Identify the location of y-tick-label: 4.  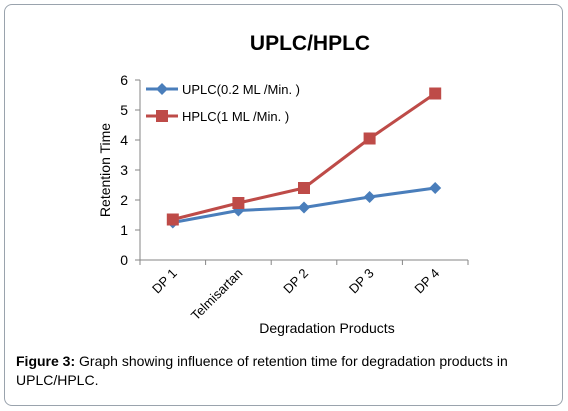
(124, 140).